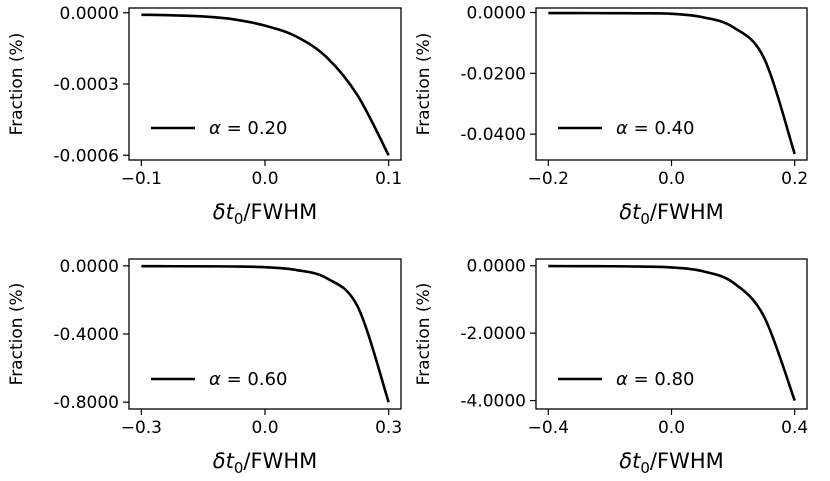 This screenshot has width=830, height=481. I want to click on x-tick-label: −0.1, so click(141, 179).